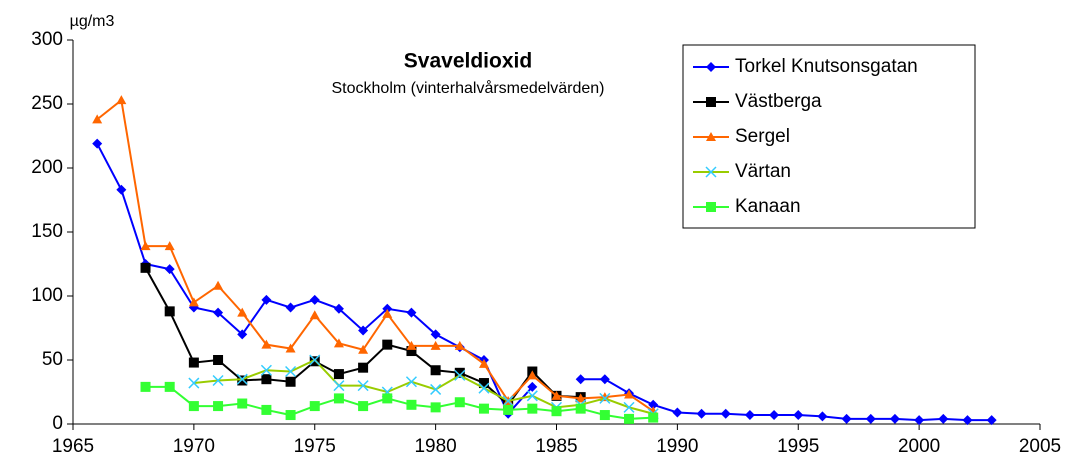  Describe the element at coordinates (778, 101) in the screenshot. I see `legend-label: Västberga` at that location.